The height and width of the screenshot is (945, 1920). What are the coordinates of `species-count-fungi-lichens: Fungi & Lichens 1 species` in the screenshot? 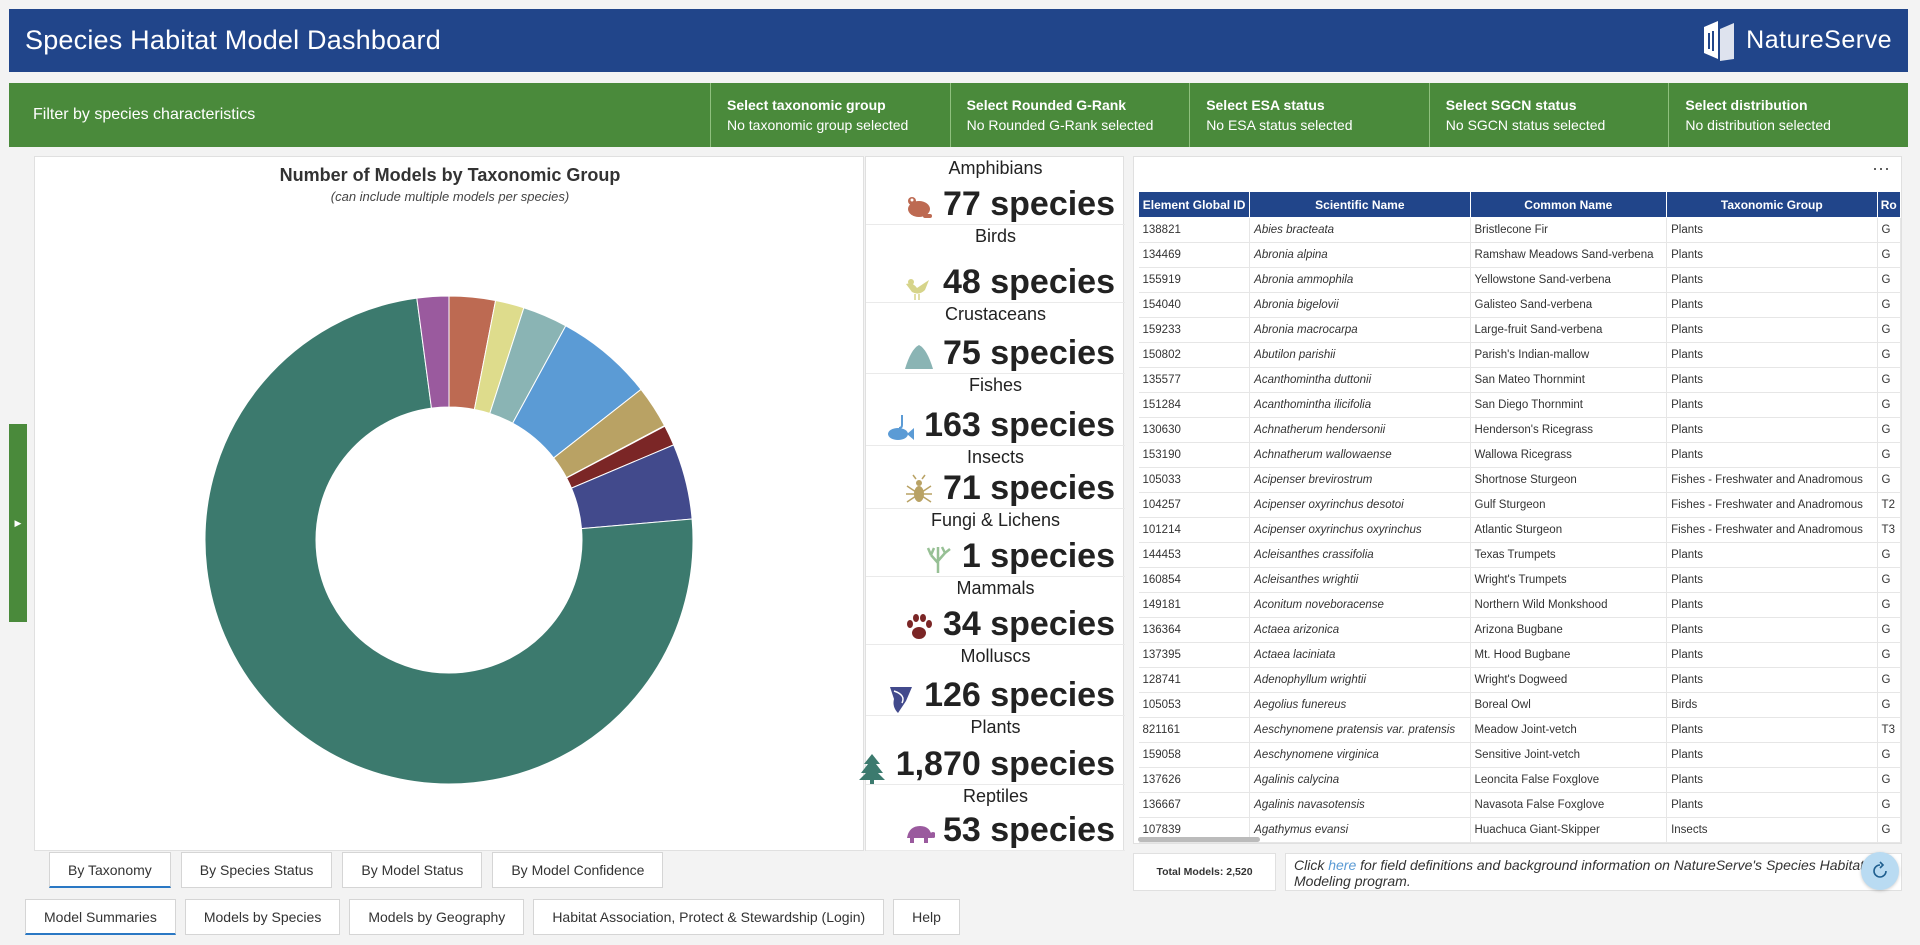 It's located at (995, 543).